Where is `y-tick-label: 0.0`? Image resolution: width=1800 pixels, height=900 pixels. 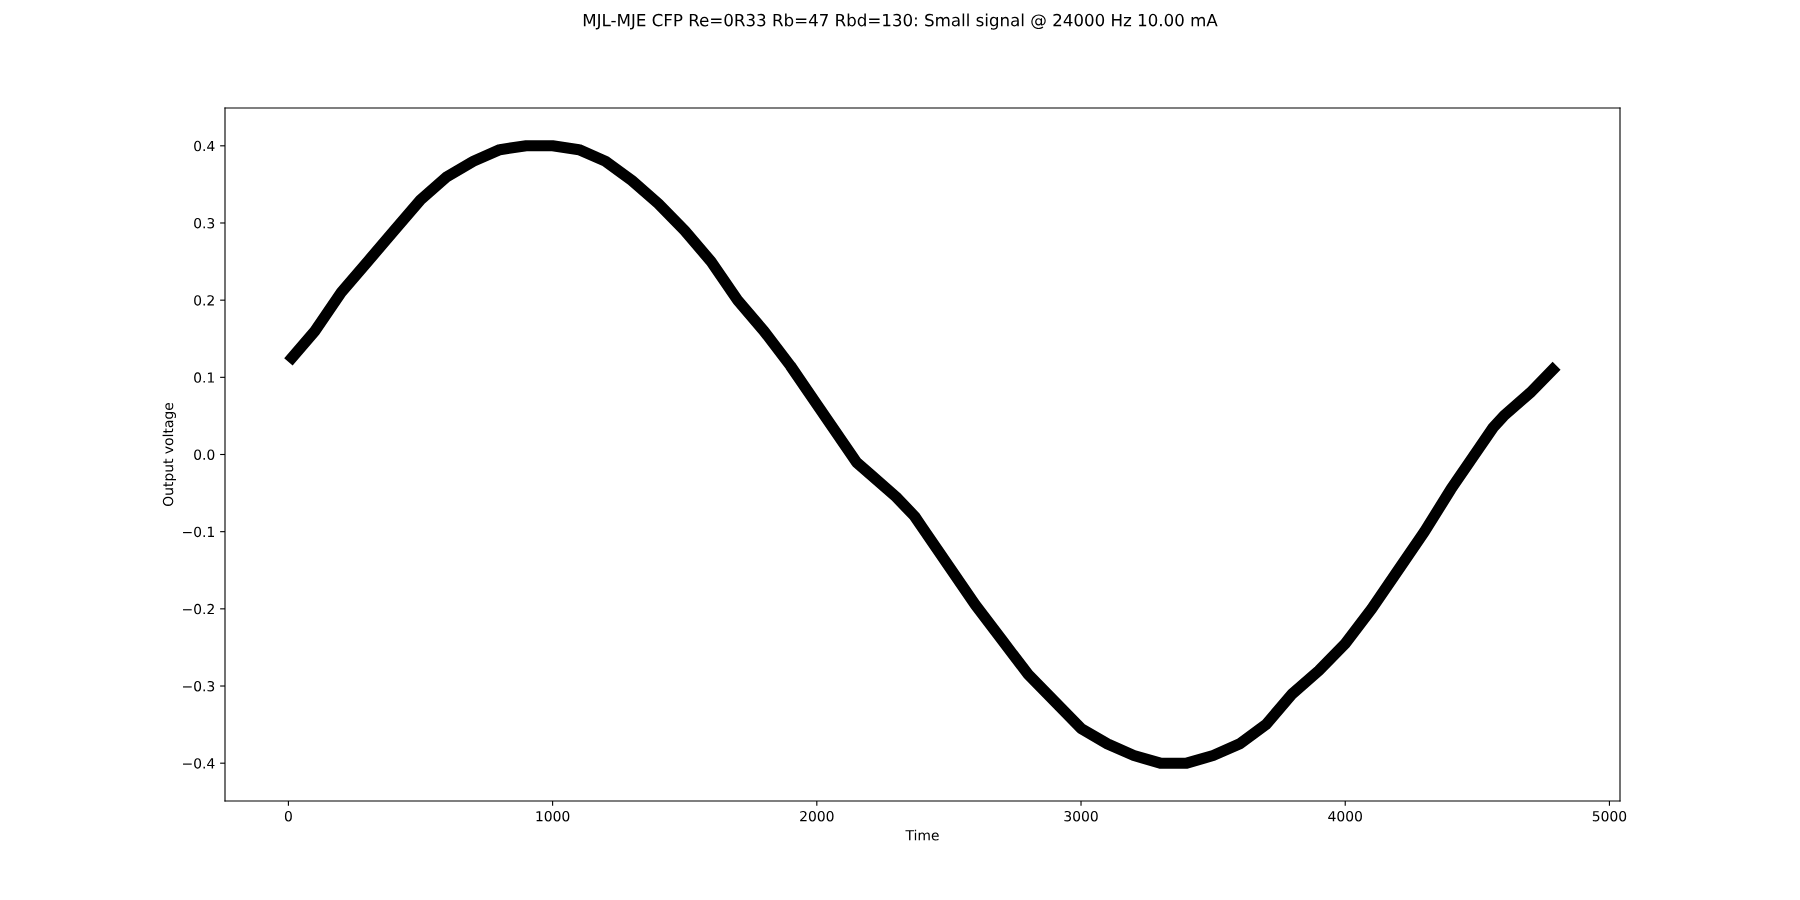 y-tick-label: 0.0 is located at coordinates (204, 454).